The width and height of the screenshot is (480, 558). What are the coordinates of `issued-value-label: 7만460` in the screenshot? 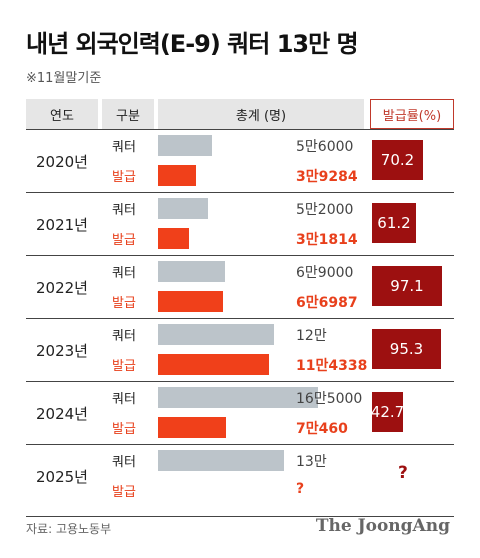 It's located at (322, 429).